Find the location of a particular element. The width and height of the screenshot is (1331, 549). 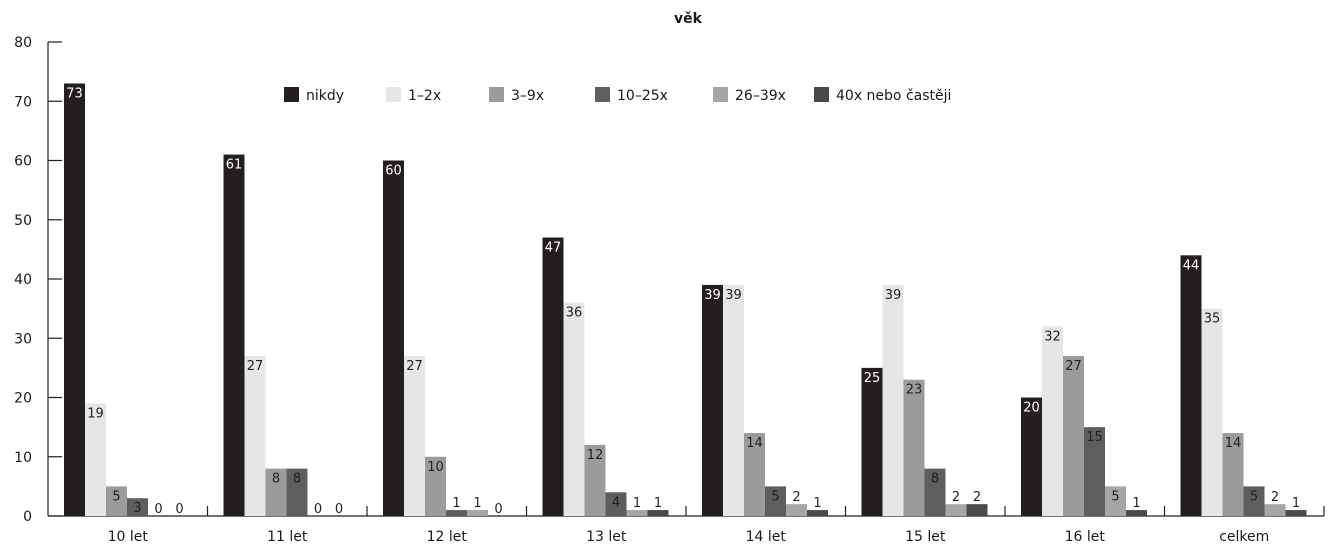

x-tick-label: 12 let is located at coordinates (447, 537).